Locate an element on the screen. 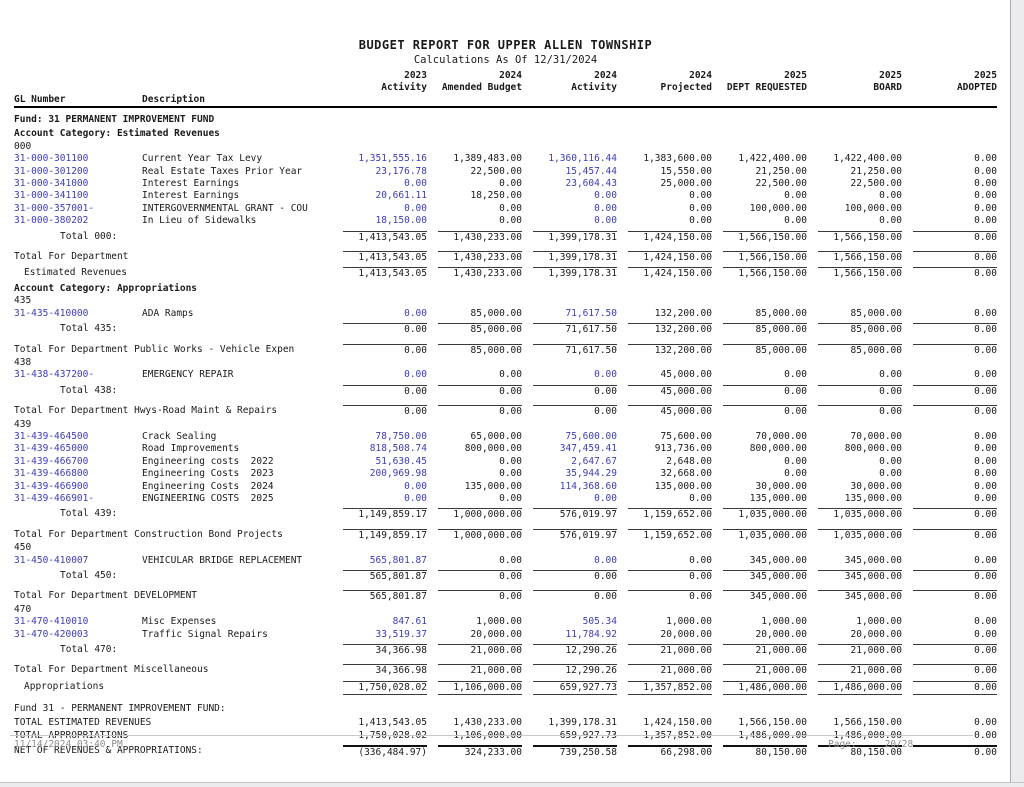 This screenshot has height=787, width=1024. page-edge-right is located at coordinates (1017, 391).